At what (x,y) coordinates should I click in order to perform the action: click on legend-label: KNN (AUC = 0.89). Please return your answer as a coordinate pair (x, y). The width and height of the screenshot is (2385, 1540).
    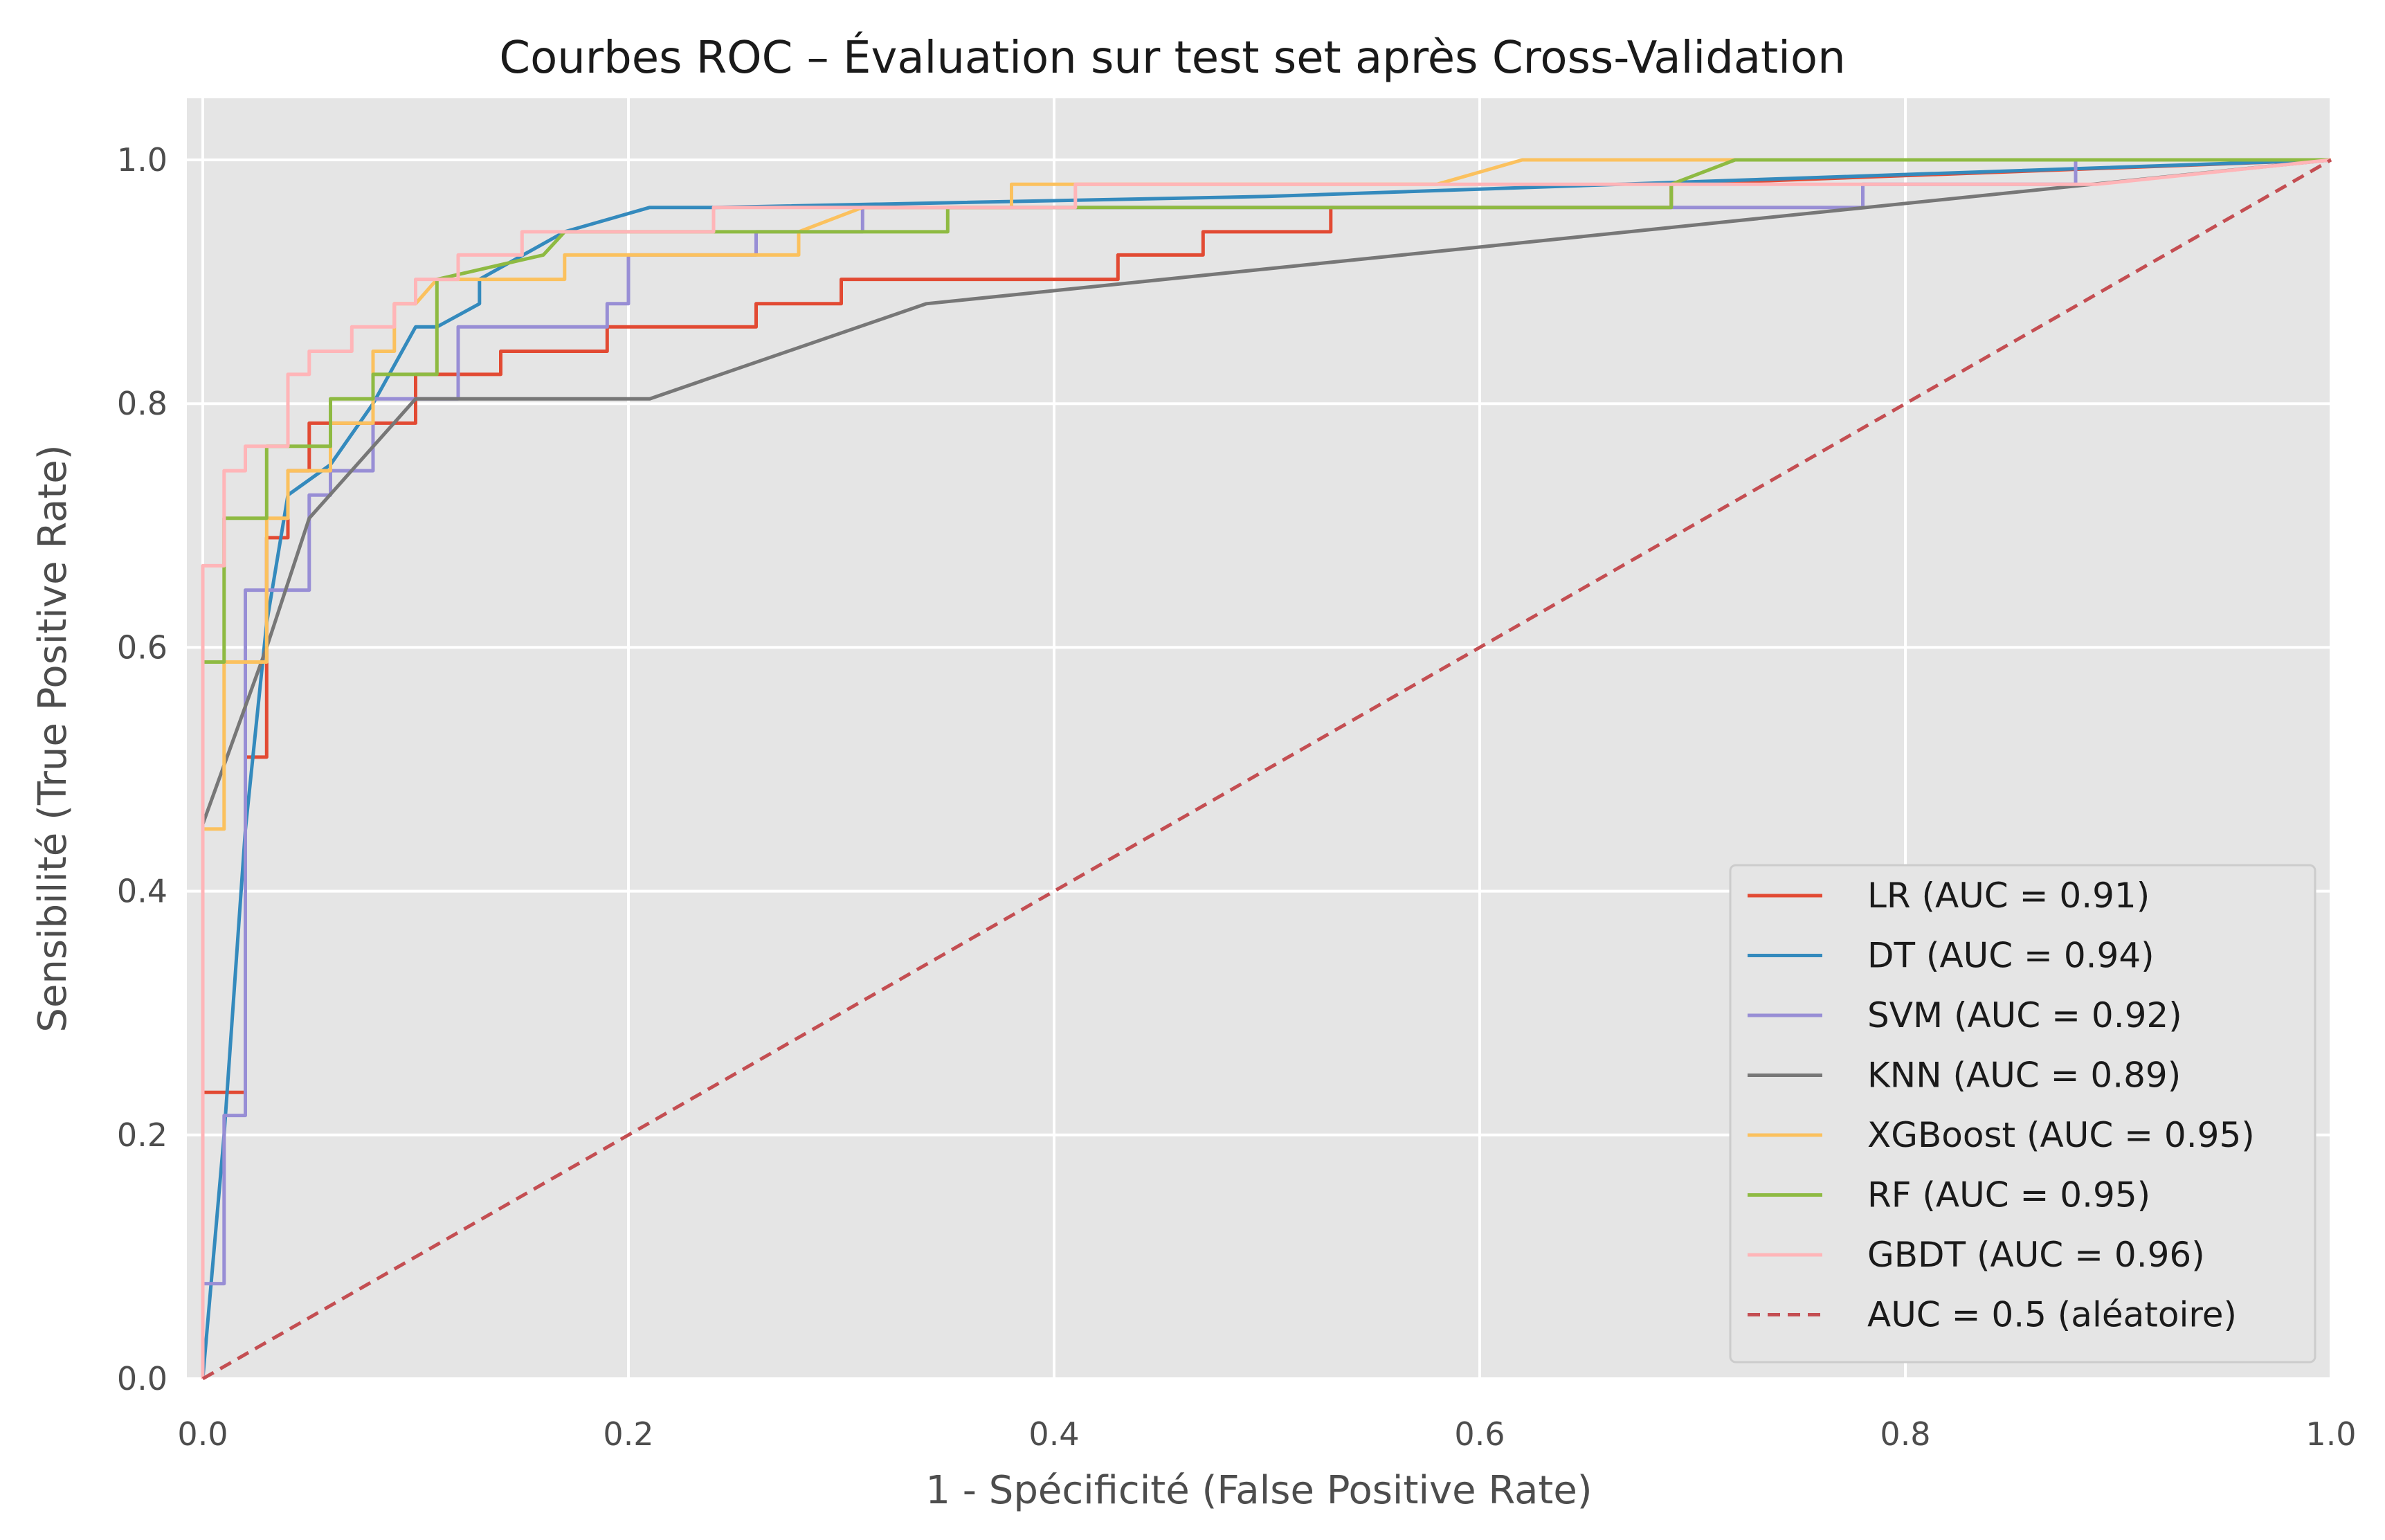
    Looking at the image, I should click on (2024, 1076).